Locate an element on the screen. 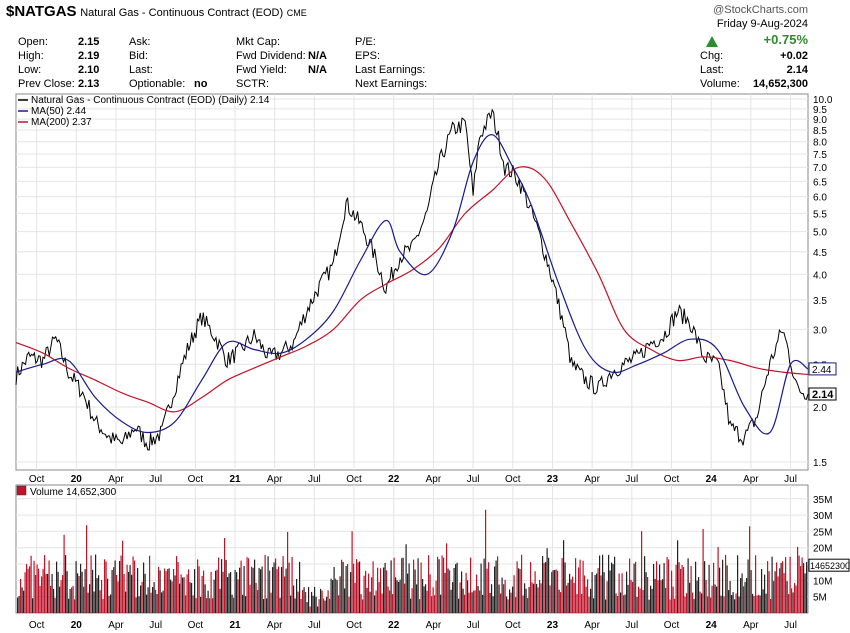  y-tick-label: 3.5 is located at coordinates (820, 301).